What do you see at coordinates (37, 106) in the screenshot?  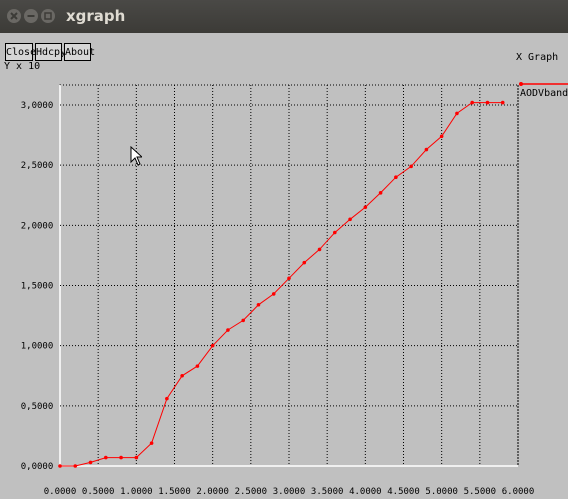 I see `y-tick-label: 3,0000` at bounding box center [37, 106].